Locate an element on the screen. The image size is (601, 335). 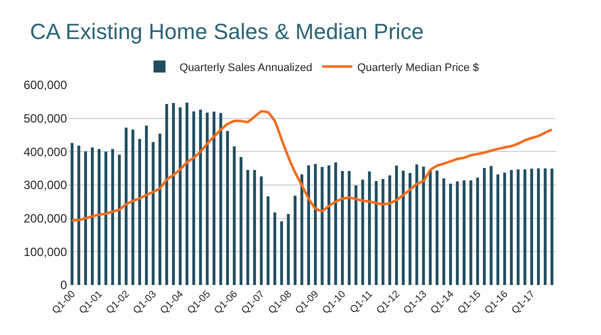
y-tick-label: 0 is located at coordinates (64, 285).